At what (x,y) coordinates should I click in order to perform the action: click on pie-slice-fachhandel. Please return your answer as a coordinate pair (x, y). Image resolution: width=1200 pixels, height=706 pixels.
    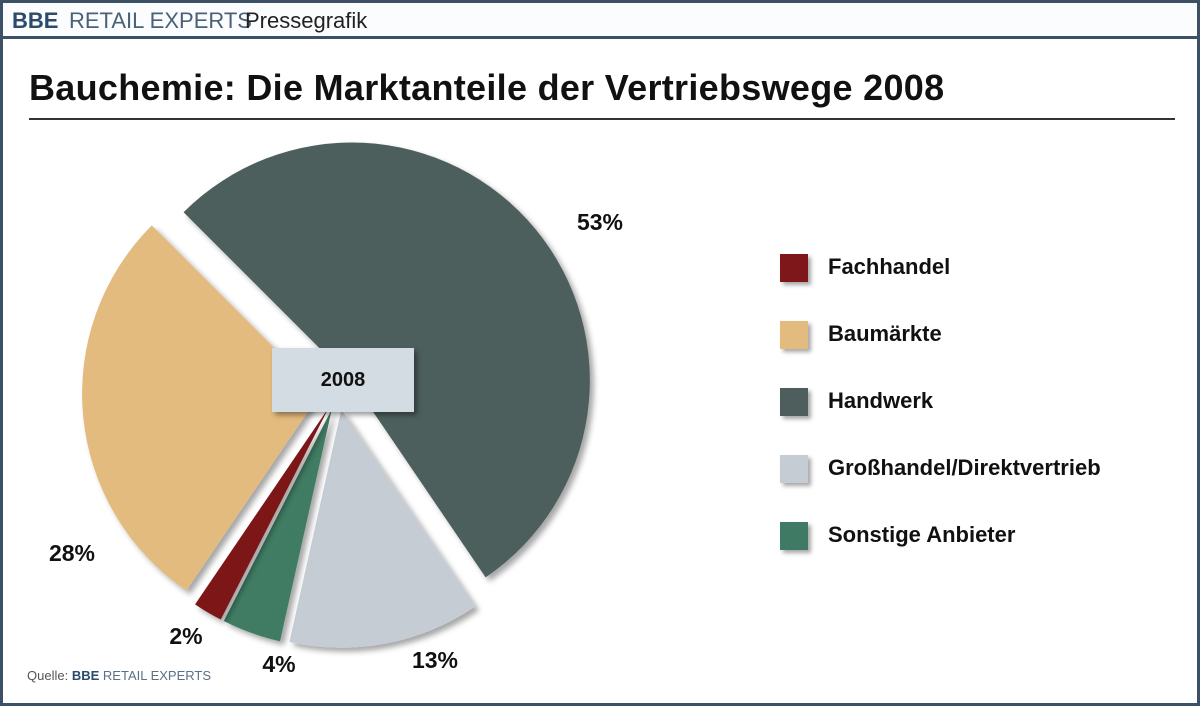
    Looking at the image, I should click on (262, 513).